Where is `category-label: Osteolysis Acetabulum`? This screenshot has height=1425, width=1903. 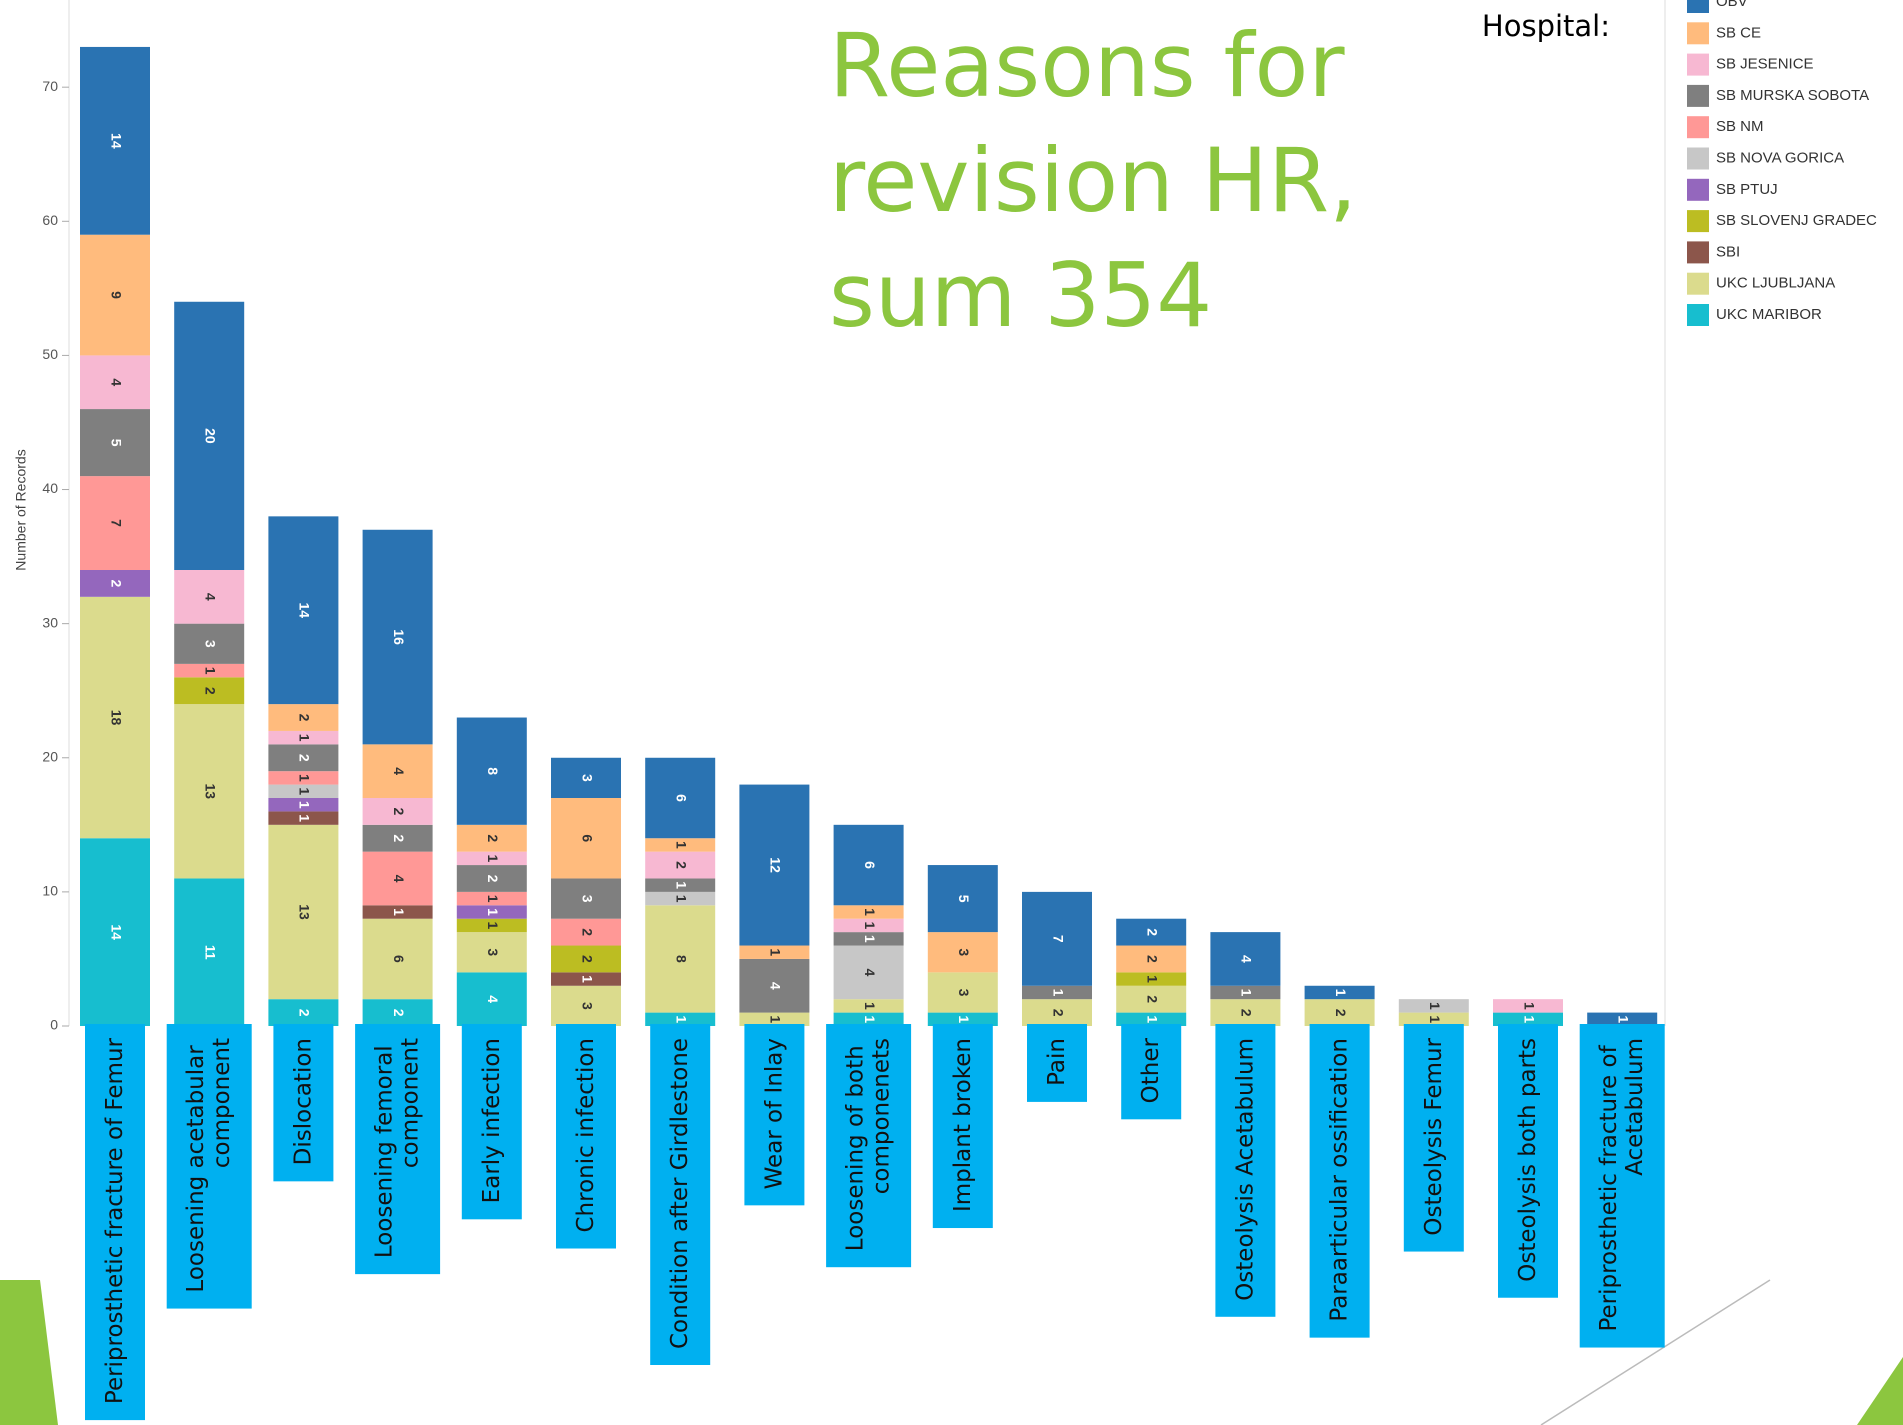 category-label: Osteolysis Acetabulum is located at coordinates (1245, 1170).